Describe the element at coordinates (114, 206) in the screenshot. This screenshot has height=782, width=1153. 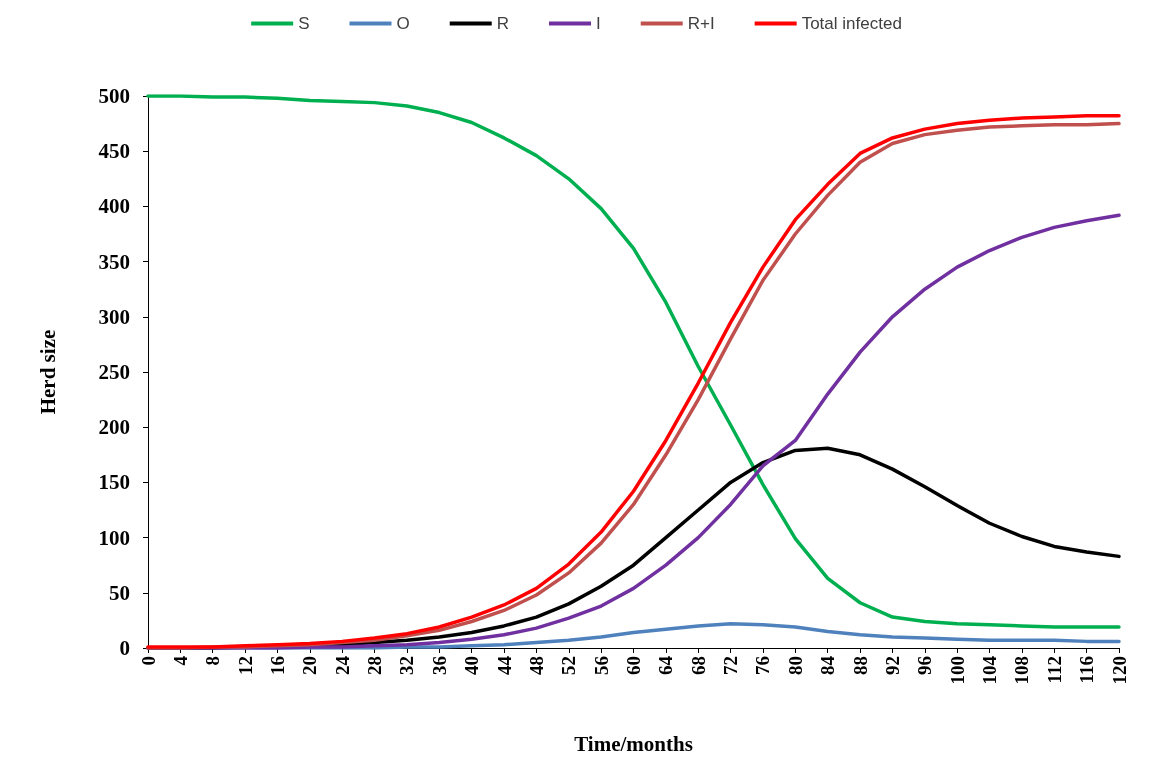
I see `y-tick-label: 400` at that location.